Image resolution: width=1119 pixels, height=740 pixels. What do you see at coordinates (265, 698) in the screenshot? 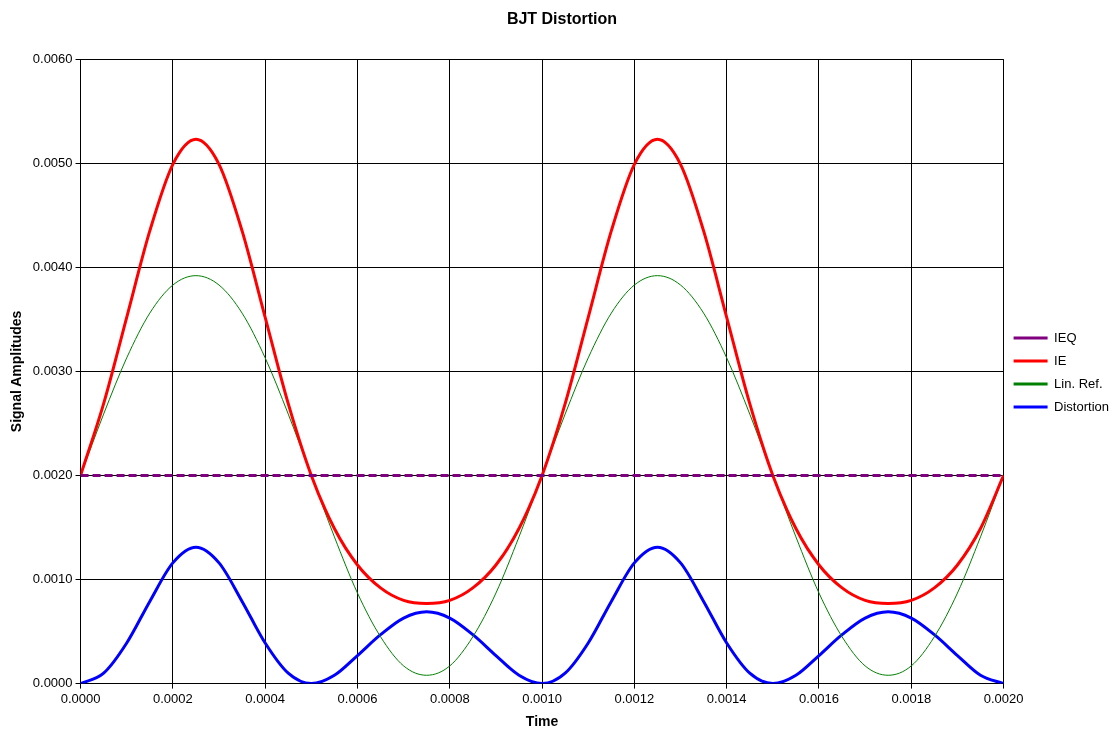
I see `x-tick-label: 0.0004` at bounding box center [265, 698].